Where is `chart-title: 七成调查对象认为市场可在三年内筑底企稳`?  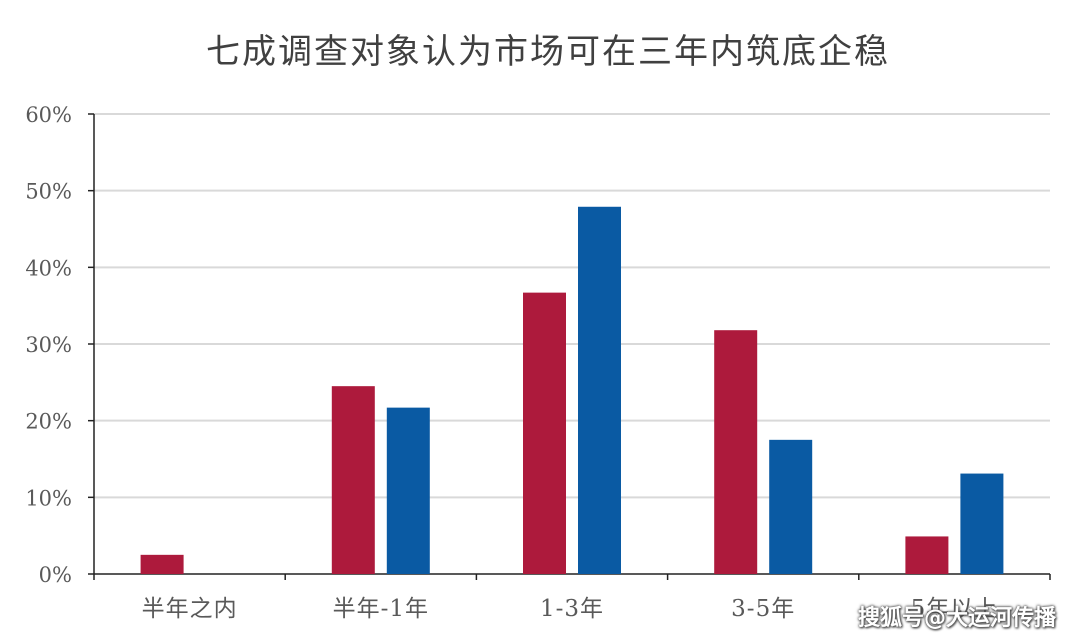 chart-title: 七成调查对象认为市场可在三年内筑底企稳 is located at coordinates (548, 52).